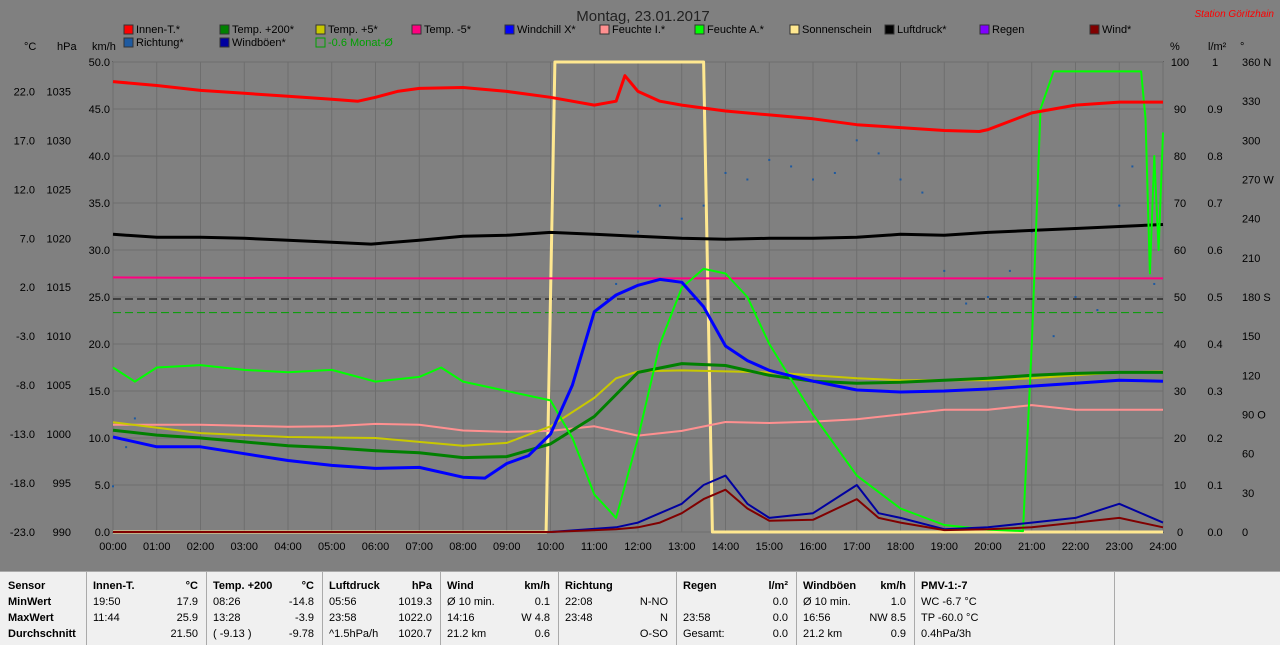 This screenshot has height=645, width=1280. What do you see at coordinates (376, 547) in the screenshot?
I see `x-tick-label: 06:00` at bounding box center [376, 547].